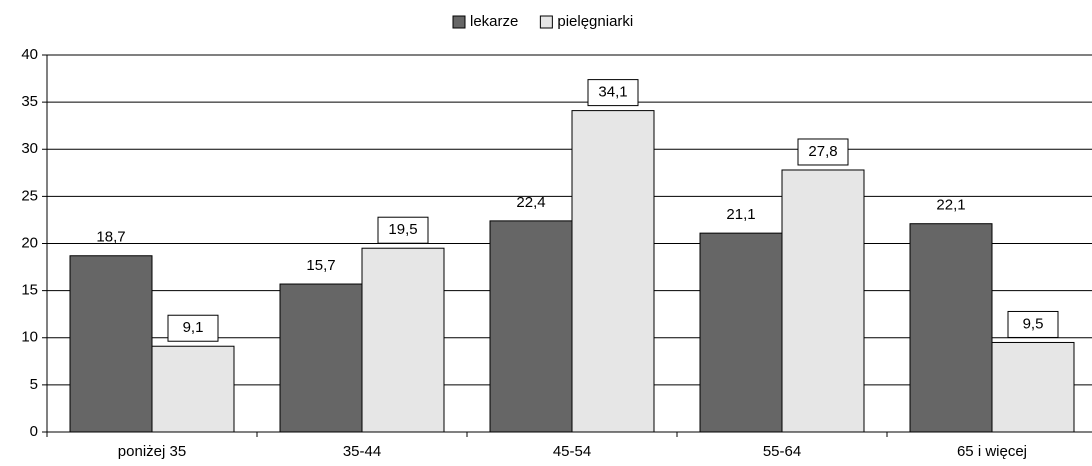 This screenshot has height=466, width=1092. I want to click on y-tick-label: 25, so click(29, 195).